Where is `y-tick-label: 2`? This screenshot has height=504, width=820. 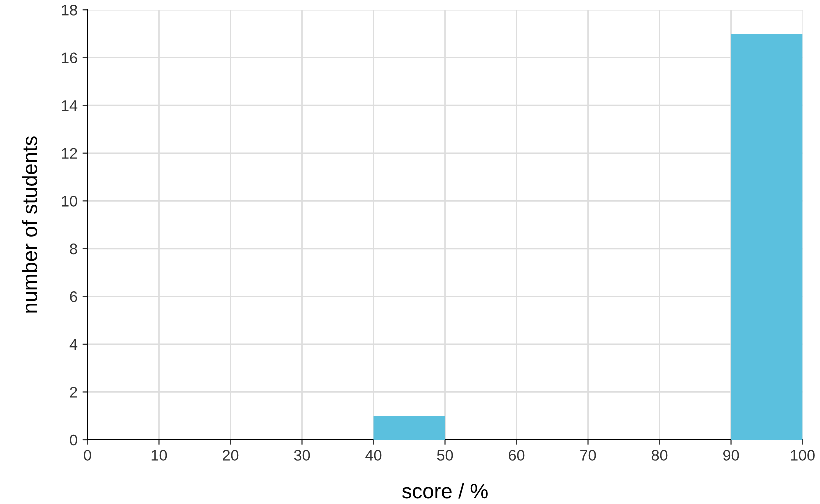
y-tick-label: 2 is located at coordinates (74, 392).